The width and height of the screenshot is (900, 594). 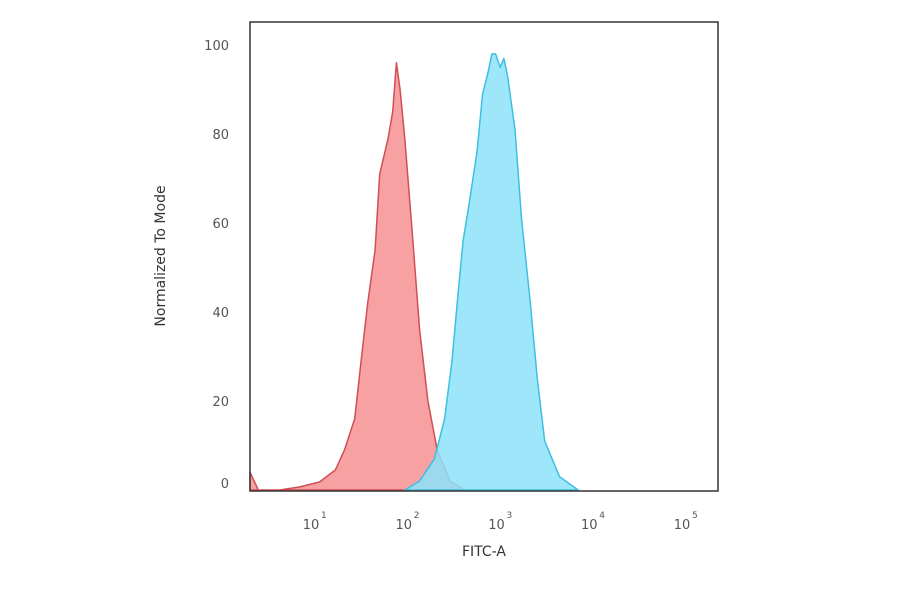 What do you see at coordinates (220, 135) in the screenshot?
I see `y-tick-label: 80` at bounding box center [220, 135].